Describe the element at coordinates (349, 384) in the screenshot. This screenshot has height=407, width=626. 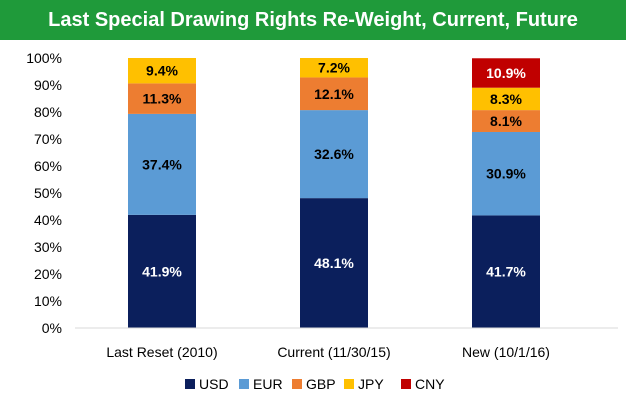
I see `legend-swatch-jpy` at that location.